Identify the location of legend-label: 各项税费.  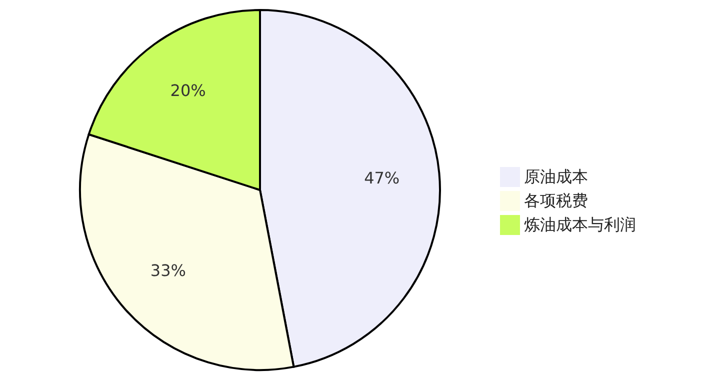
(556, 200).